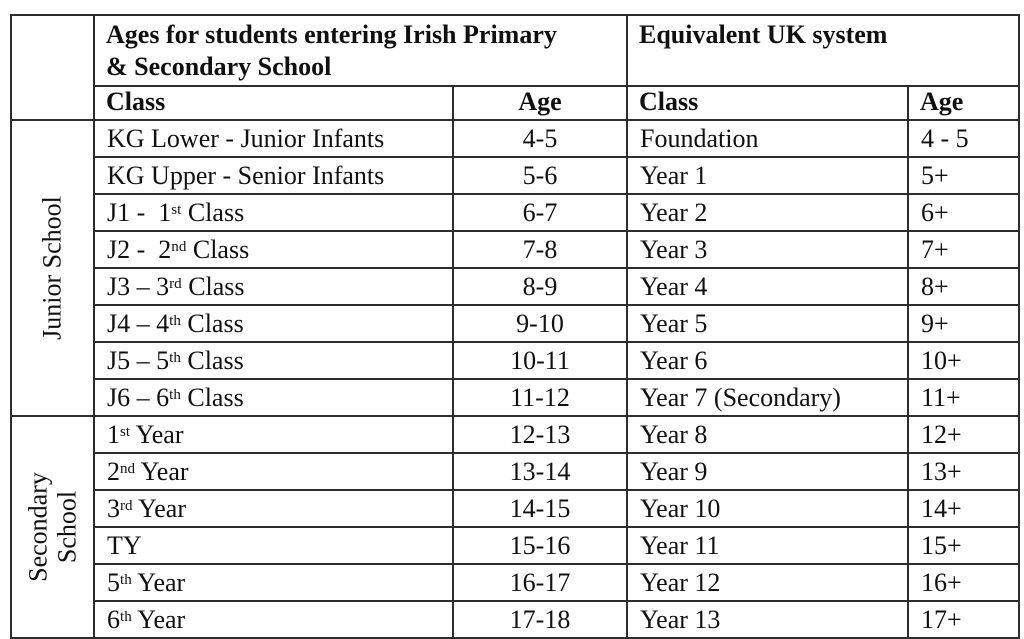 This screenshot has height=639, width=1024. I want to click on table-row: 3rd Year 14-15 Year 10 14+, so click(515, 509).